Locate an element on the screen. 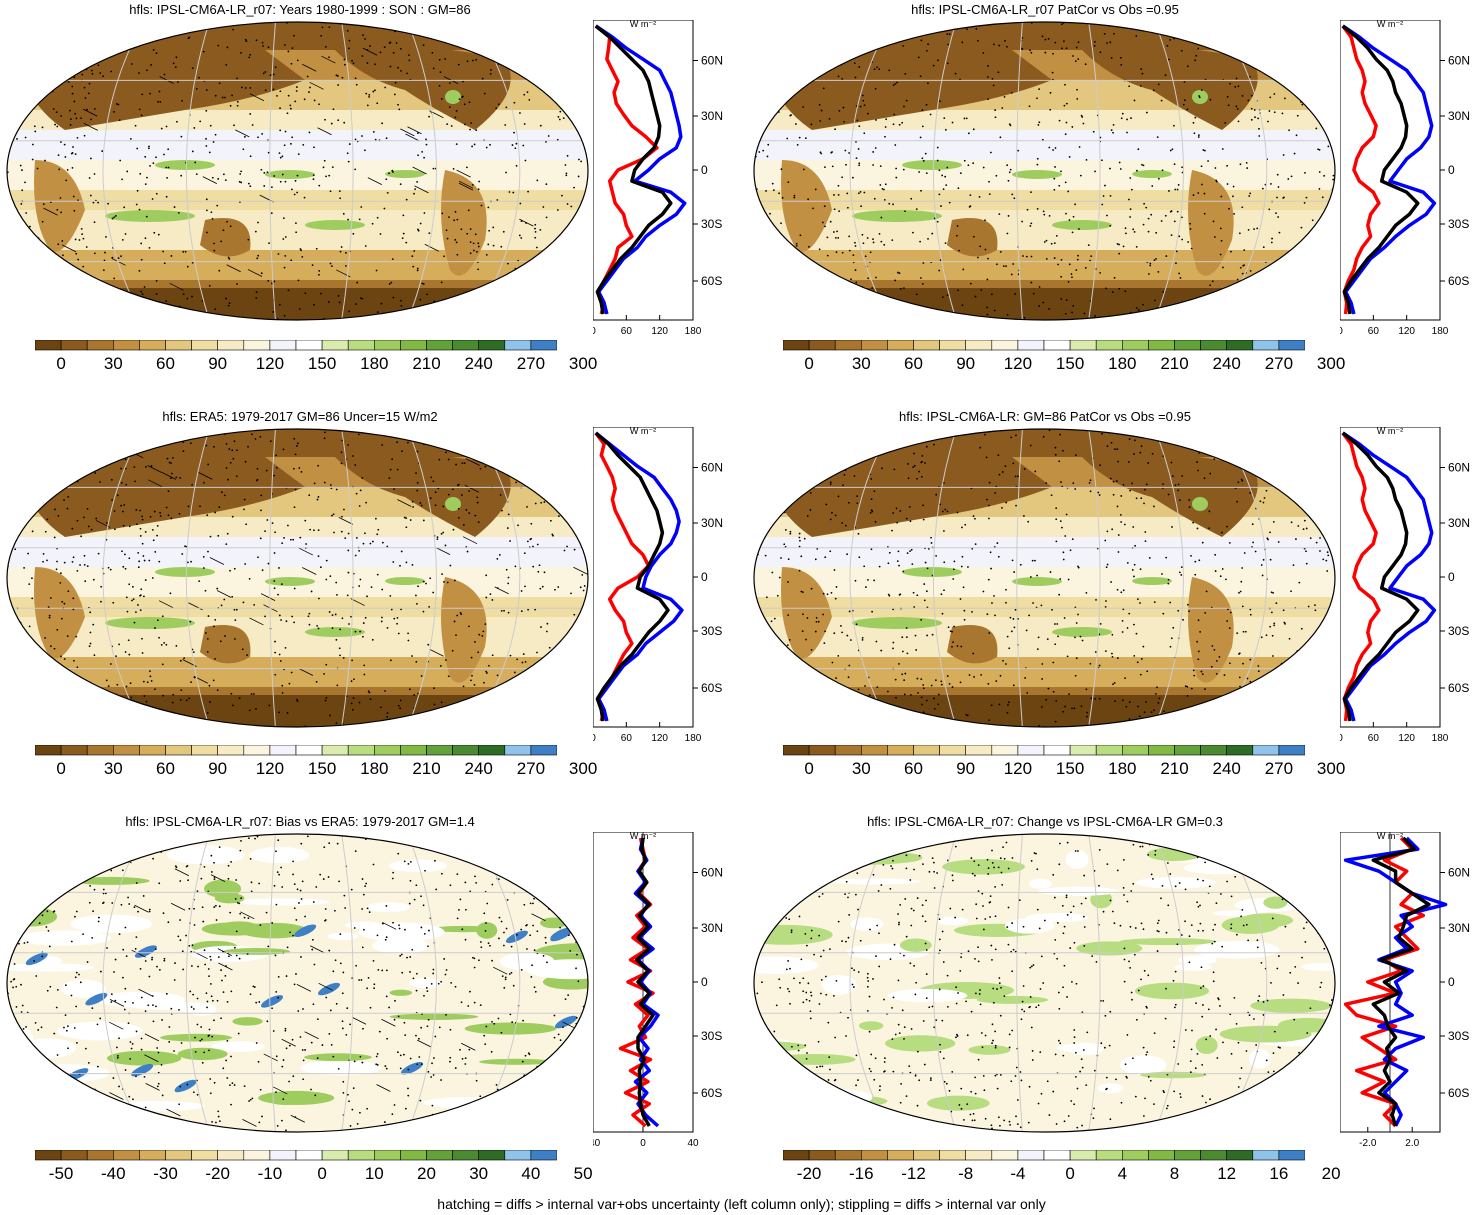  map-border is located at coordinates (1044, 578).